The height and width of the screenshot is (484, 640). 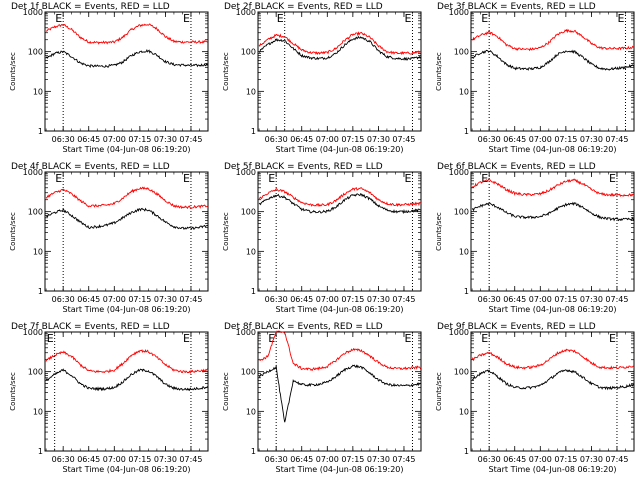 I want to click on panel-title: Det 7f BLACK = Events, RED = LLD, so click(x=90, y=327).